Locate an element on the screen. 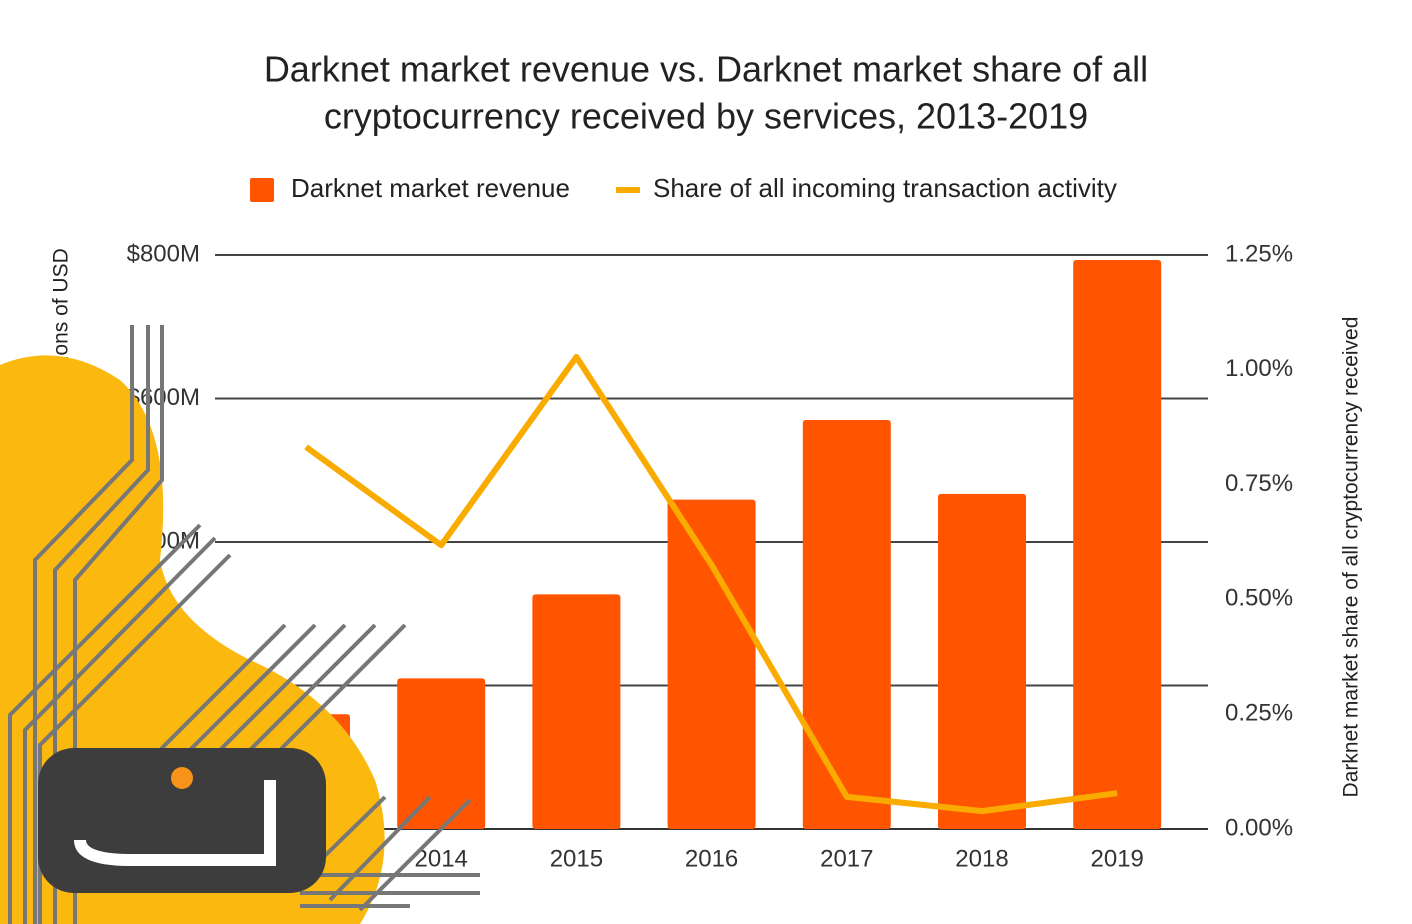 This screenshot has width=1412, height=924. x-tick-label: 2017 is located at coordinates (846, 858).